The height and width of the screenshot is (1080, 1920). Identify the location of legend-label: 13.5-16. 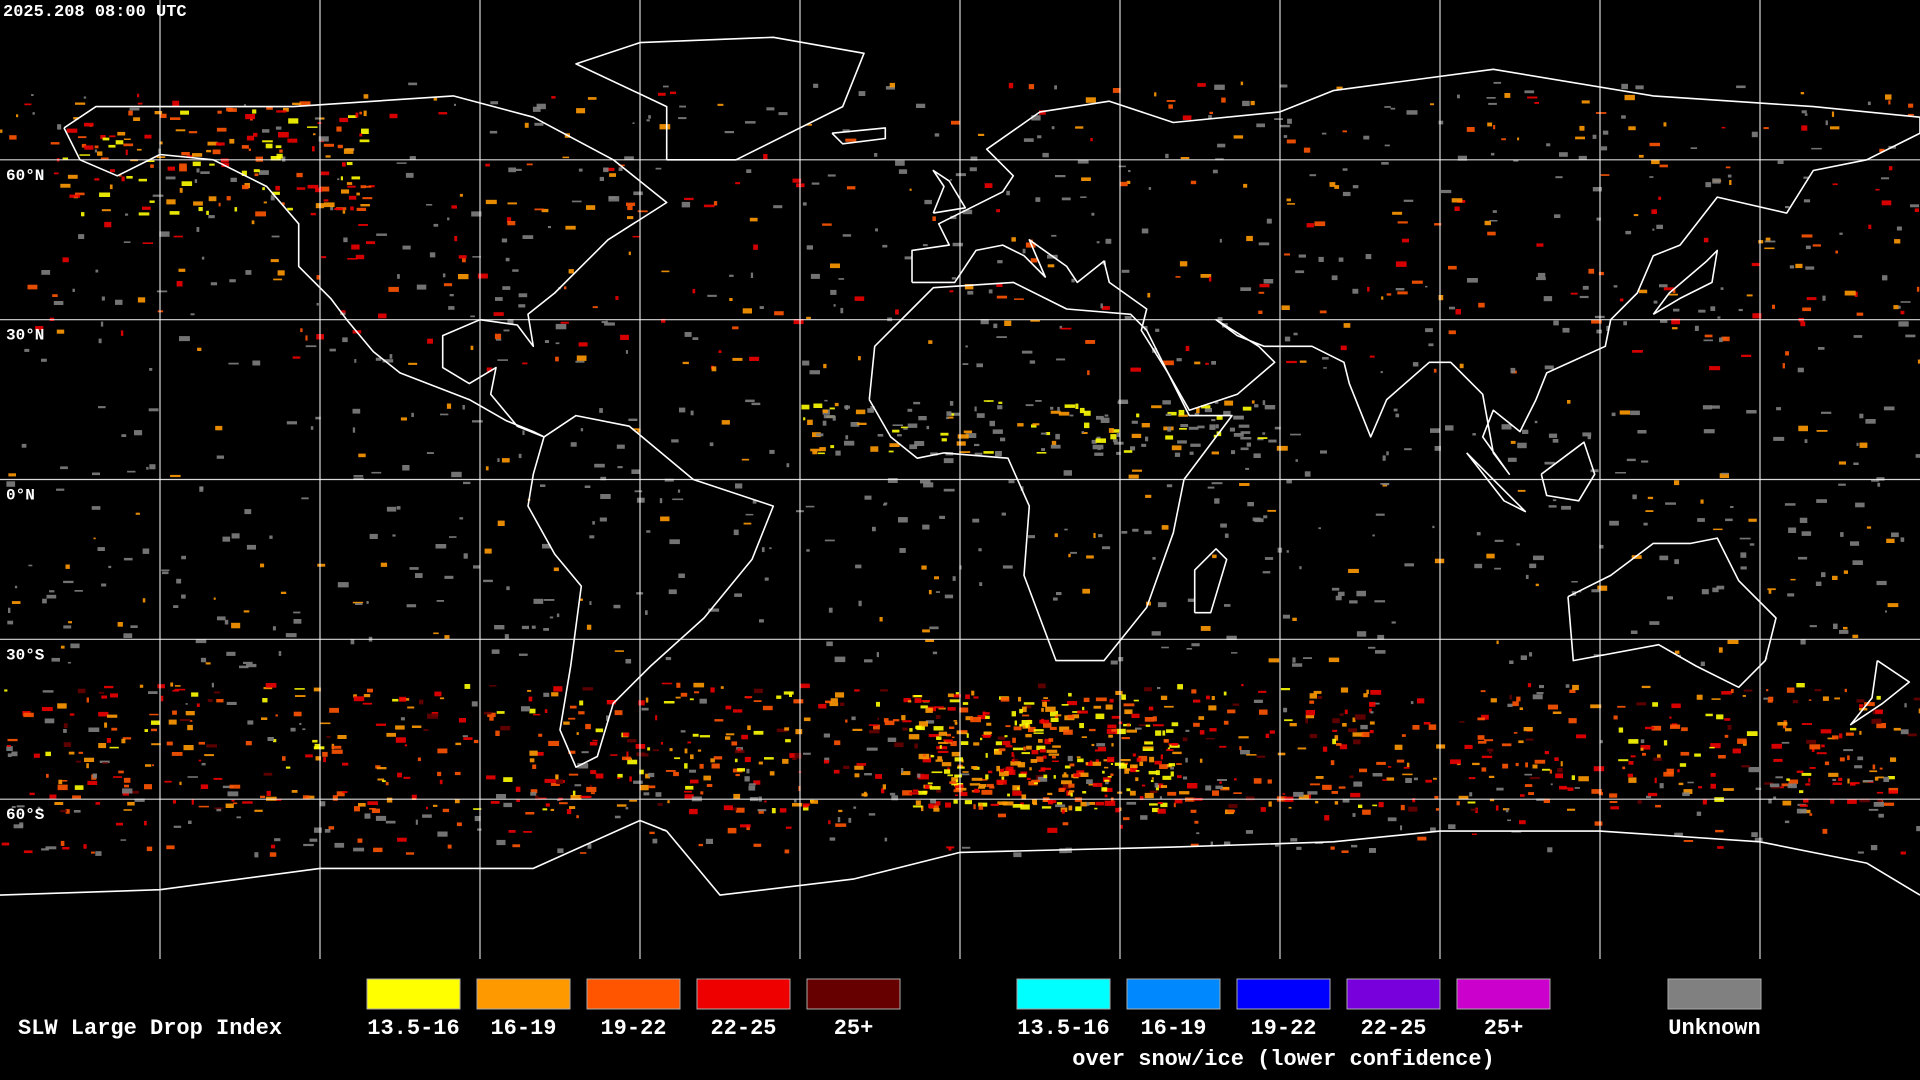
(413, 1028).